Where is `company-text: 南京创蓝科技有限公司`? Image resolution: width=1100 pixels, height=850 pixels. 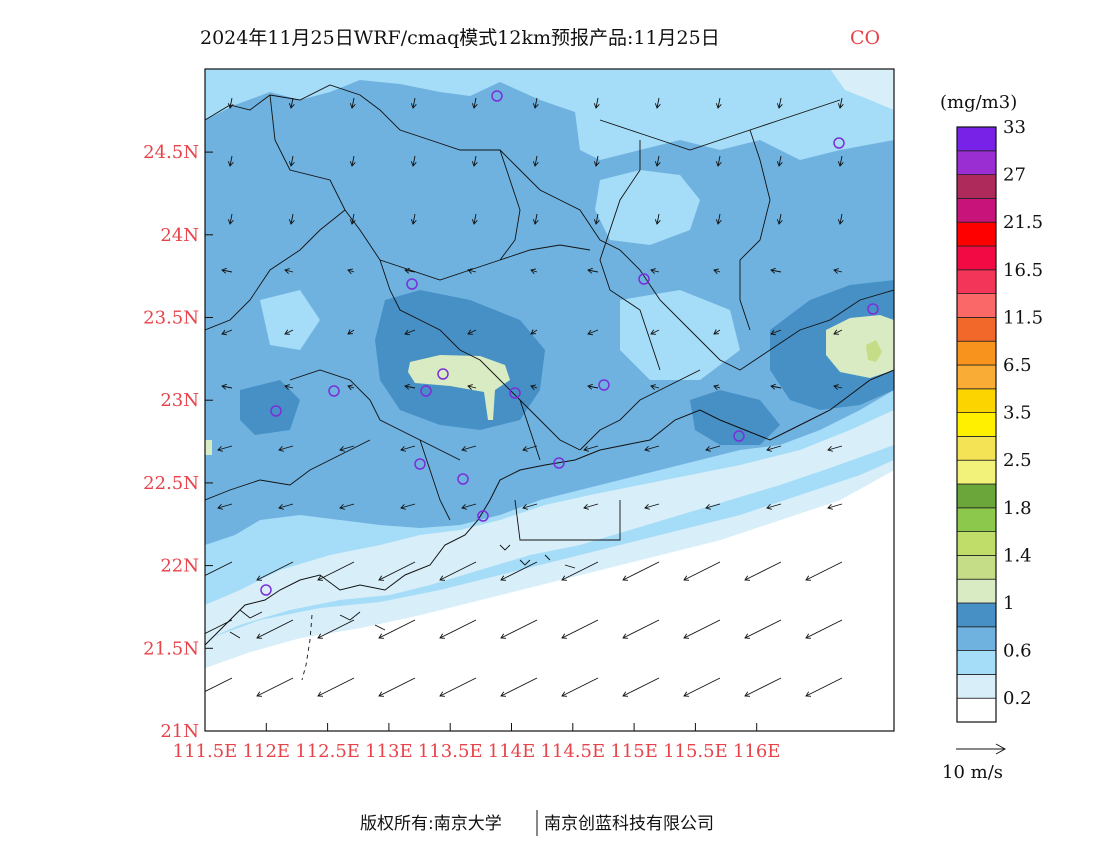
company-text: 南京创蓝科技有限公司 is located at coordinates (629, 824).